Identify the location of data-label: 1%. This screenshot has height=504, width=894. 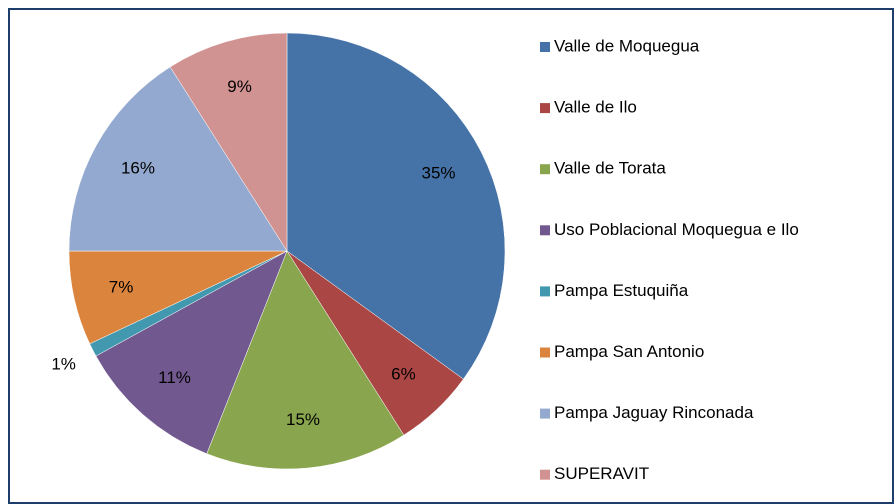
(63, 363).